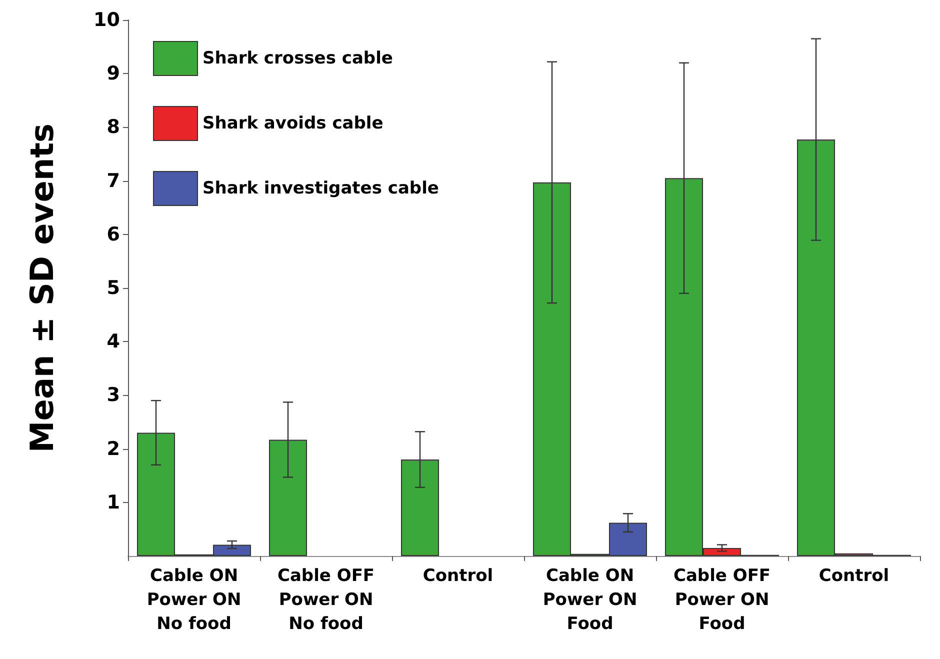 Image resolution: width=940 pixels, height=659 pixels. What do you see at coordinates (326, 600) in the screenshot?
I see `x-tick-label: Cable OFF Power ON No food` at bounding box center [326, 600].